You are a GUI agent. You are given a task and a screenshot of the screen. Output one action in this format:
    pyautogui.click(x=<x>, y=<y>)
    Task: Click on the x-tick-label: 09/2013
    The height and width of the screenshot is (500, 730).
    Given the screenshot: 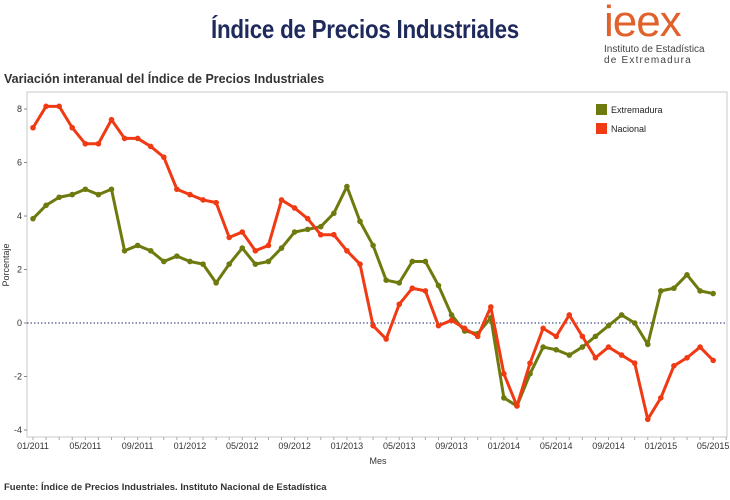 What is the action you would take?
    pyautogui.click(x=451, y=446)
    